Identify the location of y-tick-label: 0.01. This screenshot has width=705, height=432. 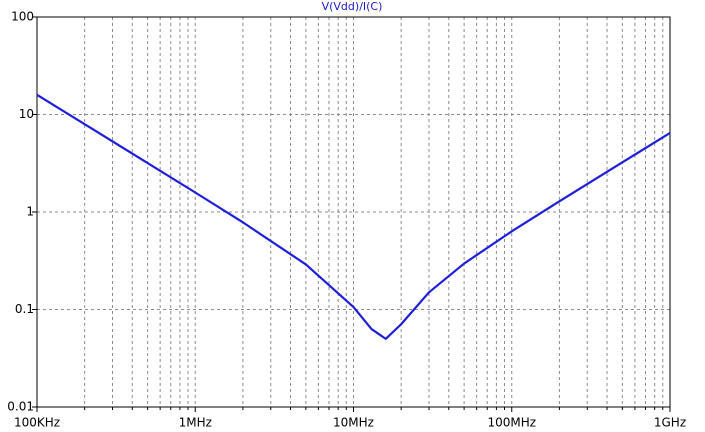
(20, 407).